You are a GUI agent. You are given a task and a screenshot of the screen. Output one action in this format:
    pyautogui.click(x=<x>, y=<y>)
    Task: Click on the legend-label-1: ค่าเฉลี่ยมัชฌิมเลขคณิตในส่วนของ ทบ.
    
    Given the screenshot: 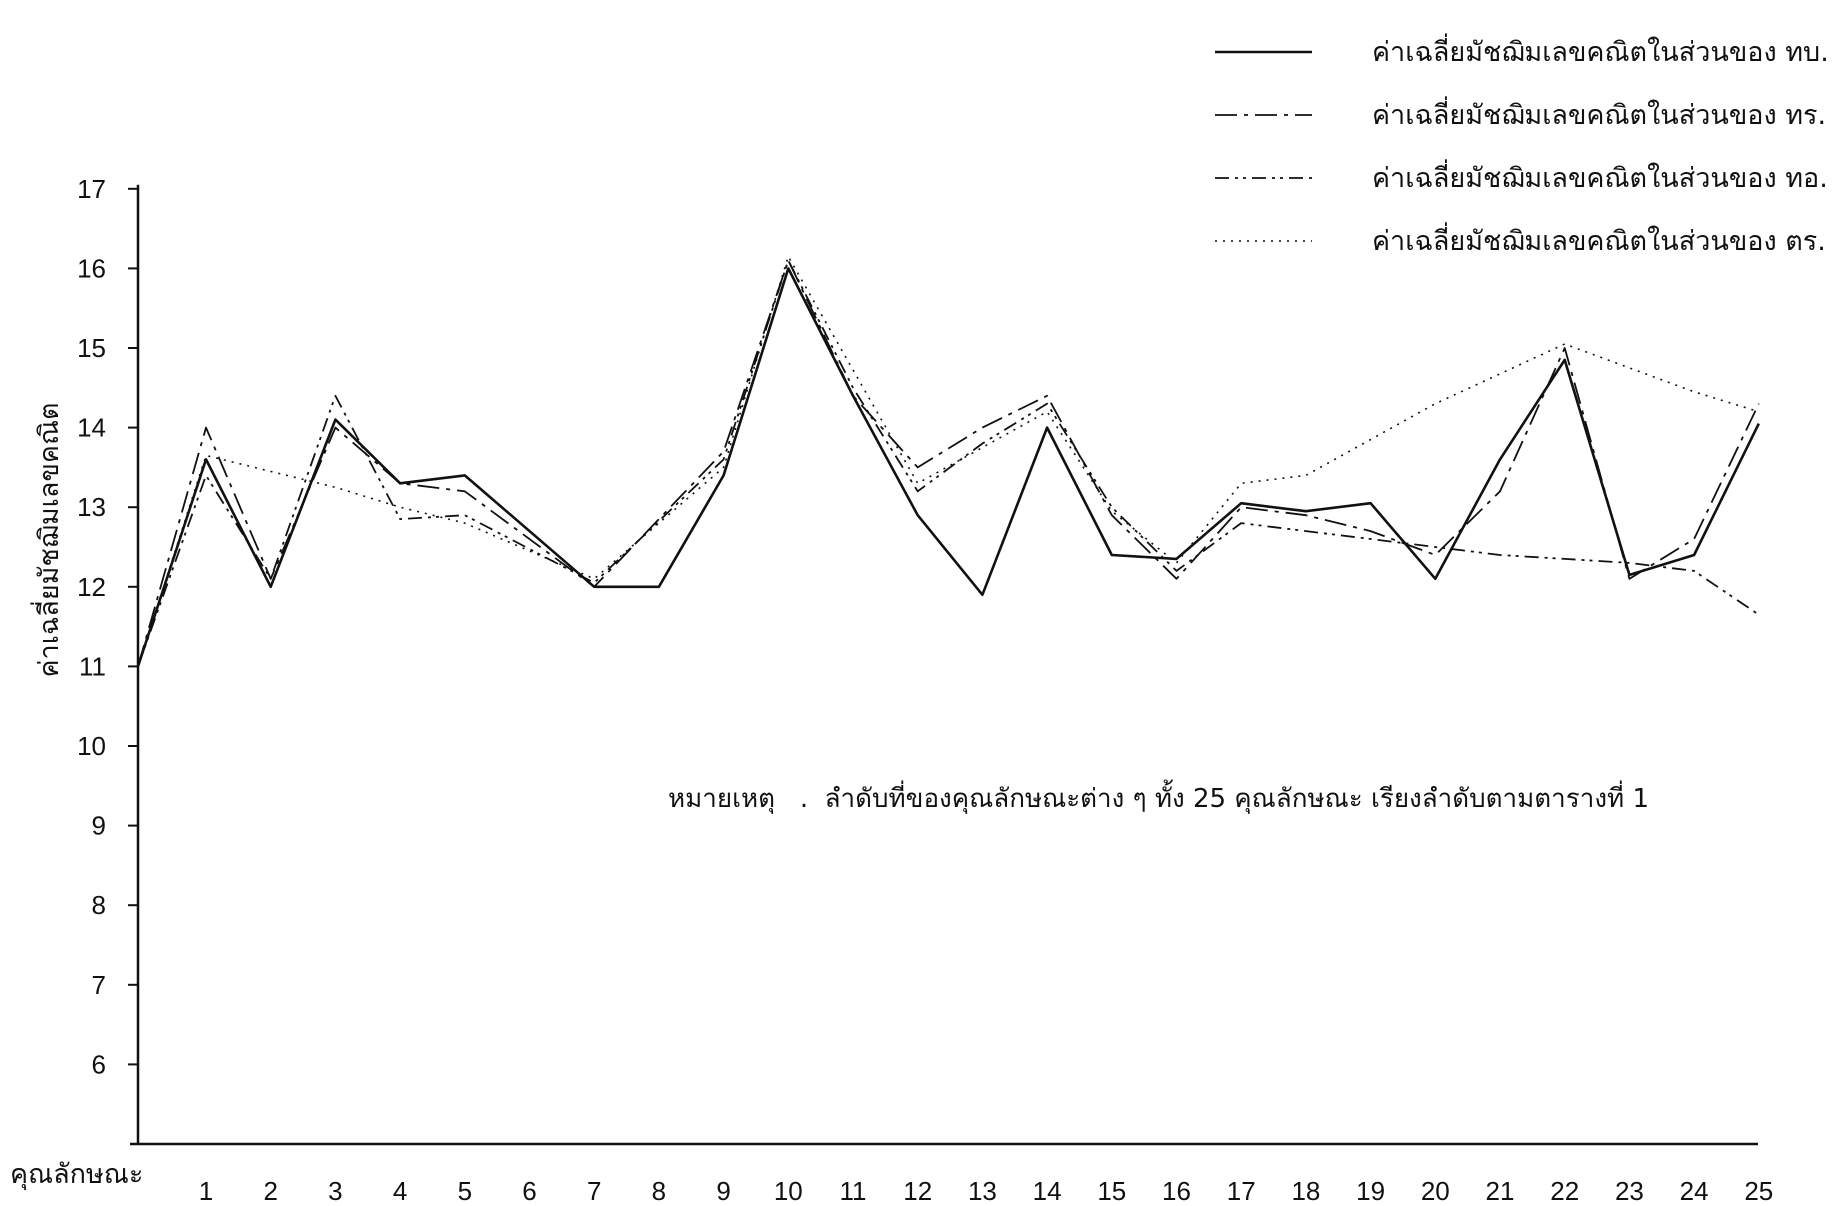 What is the action you would take?
    pyautogui.click(x=1600, y=50)
    